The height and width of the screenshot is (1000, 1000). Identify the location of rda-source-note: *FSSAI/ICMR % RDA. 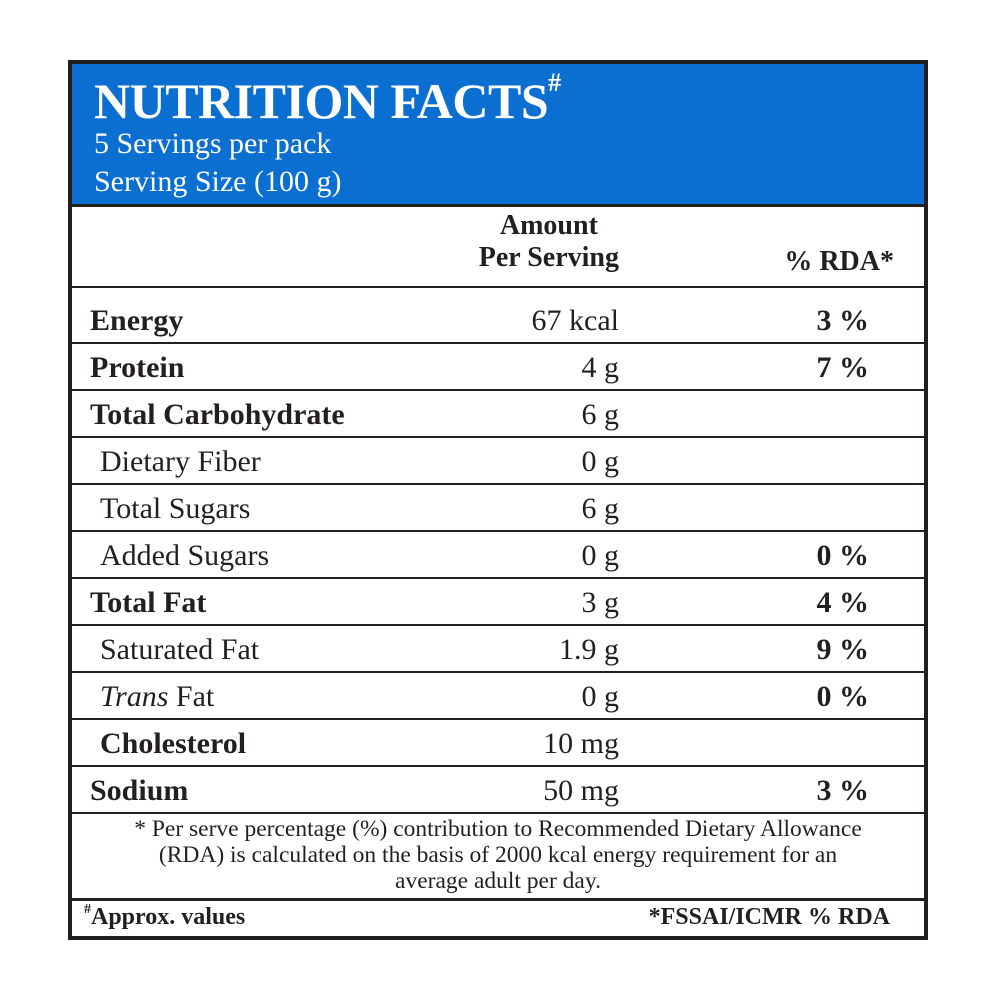
(769, 917).